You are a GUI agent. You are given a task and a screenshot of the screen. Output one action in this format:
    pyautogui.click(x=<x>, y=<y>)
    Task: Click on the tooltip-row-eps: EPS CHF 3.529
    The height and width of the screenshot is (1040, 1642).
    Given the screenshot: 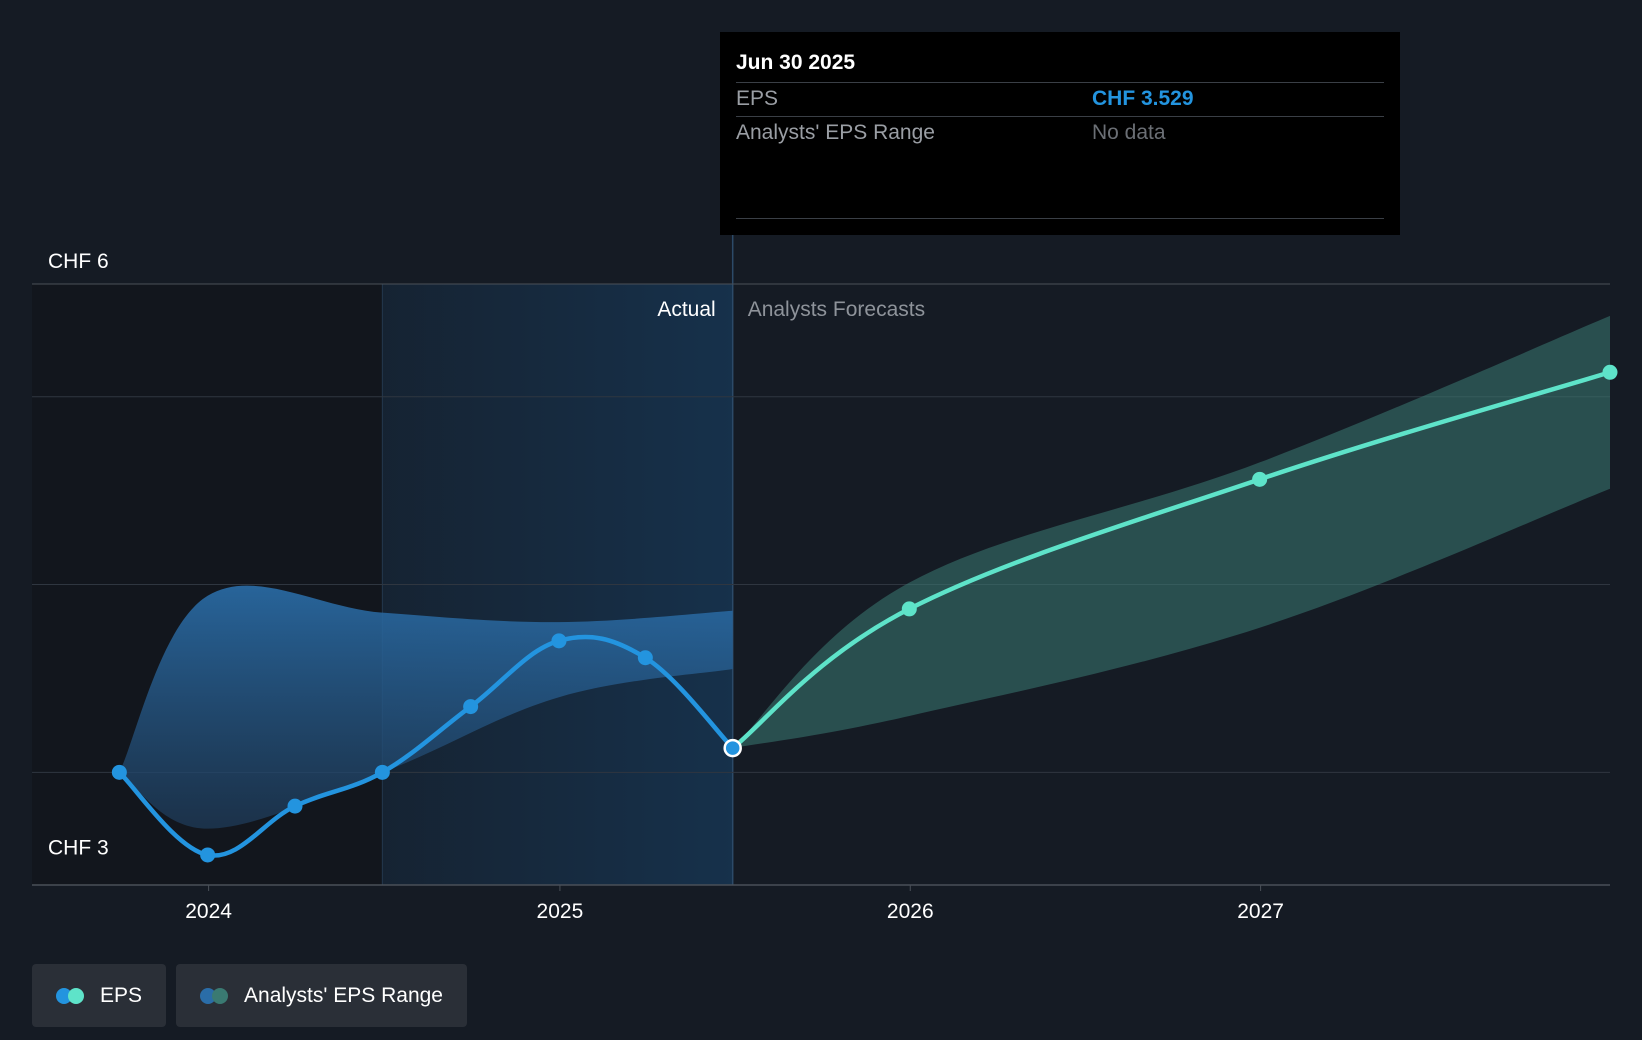 What is the action you would take?
    pyautogui.click(x=1060, y=100)
    